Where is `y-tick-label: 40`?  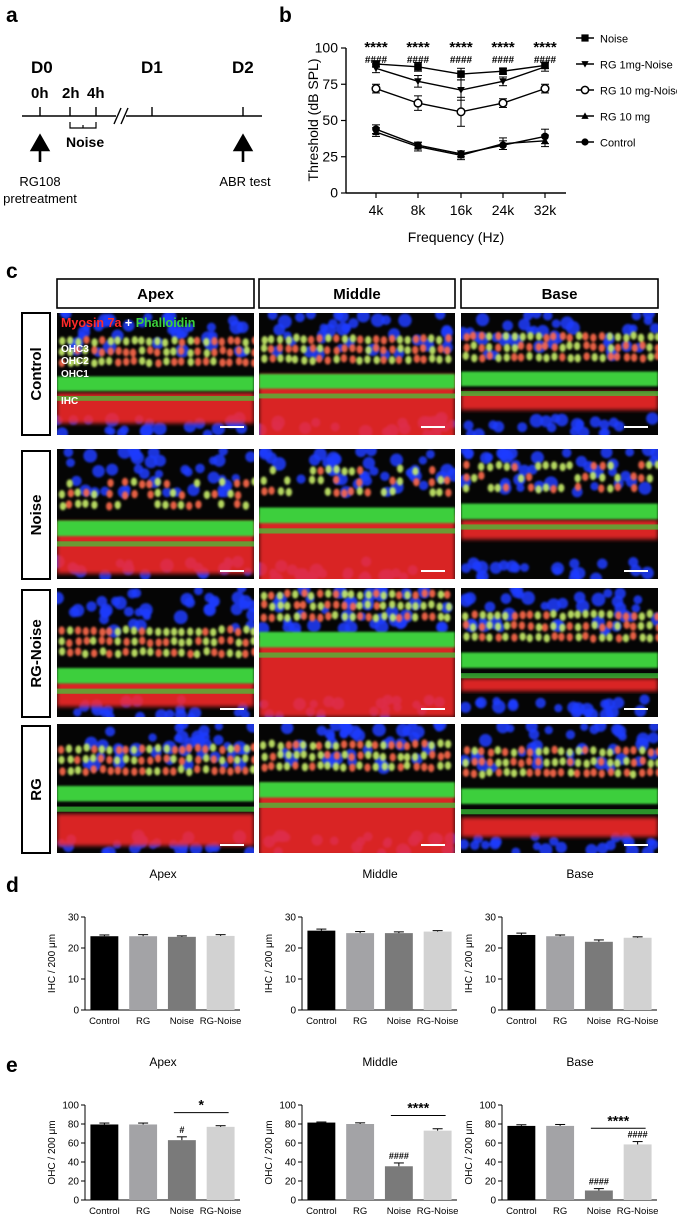
y-tick-label: 40 is located at coordinates (491, 1163).